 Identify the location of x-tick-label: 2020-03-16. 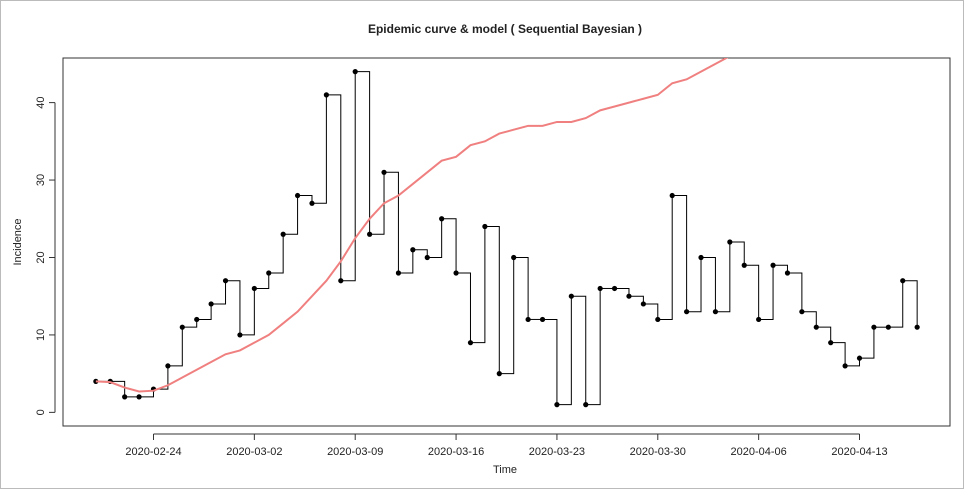
(456, 452).